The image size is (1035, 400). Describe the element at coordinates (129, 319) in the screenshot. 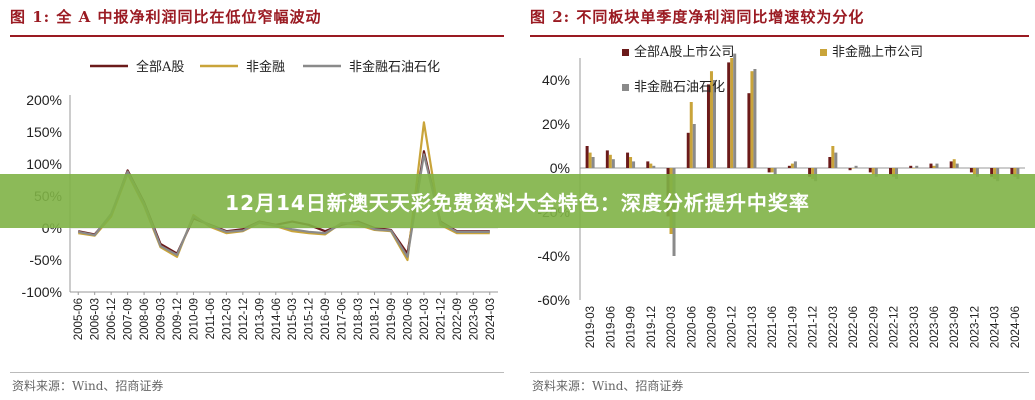

I see `x-tick-label: 2007-09` at that location.